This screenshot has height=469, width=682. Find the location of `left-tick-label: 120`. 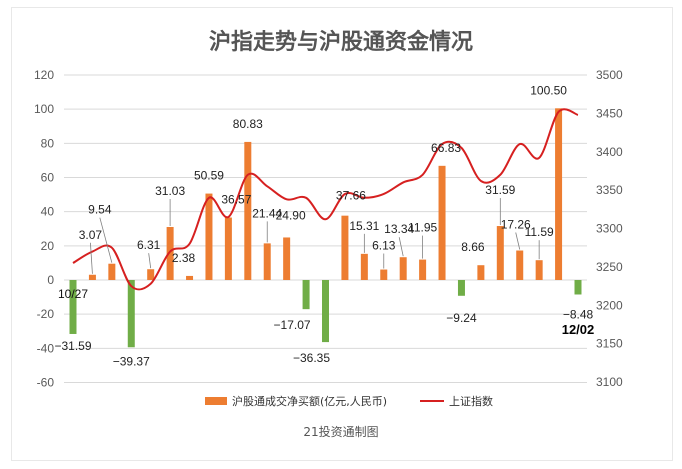

left-tick-label: 120 is located at coordinates (44, 75).